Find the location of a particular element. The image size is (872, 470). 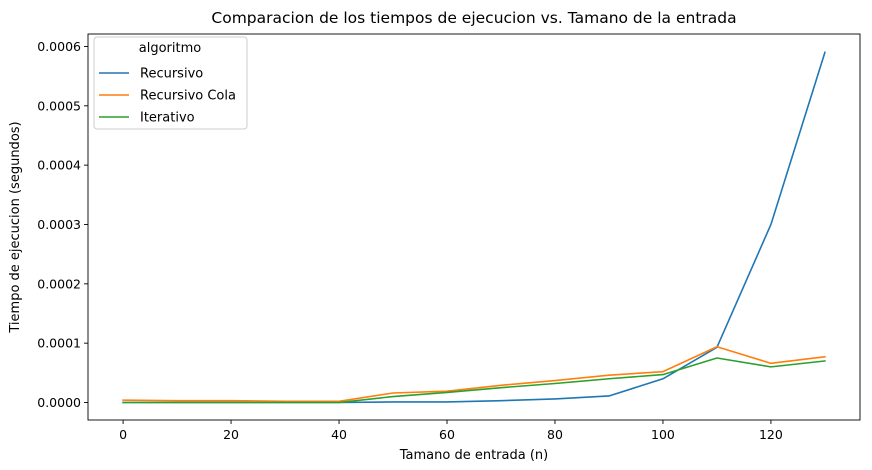

x-tick-label: 100 is located at coordinates (663, 434).